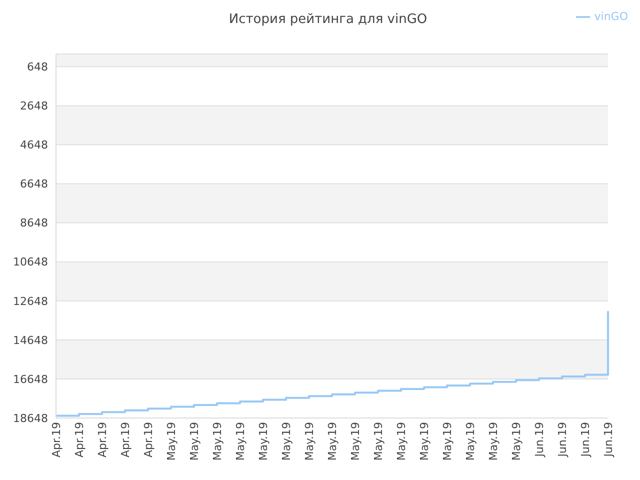 This screenshot has width=640, height=480. What do you see at coordinates (34, 145) in the screenshot?
I see `y-tick-label: 4648` at bounding box center [34, 145].